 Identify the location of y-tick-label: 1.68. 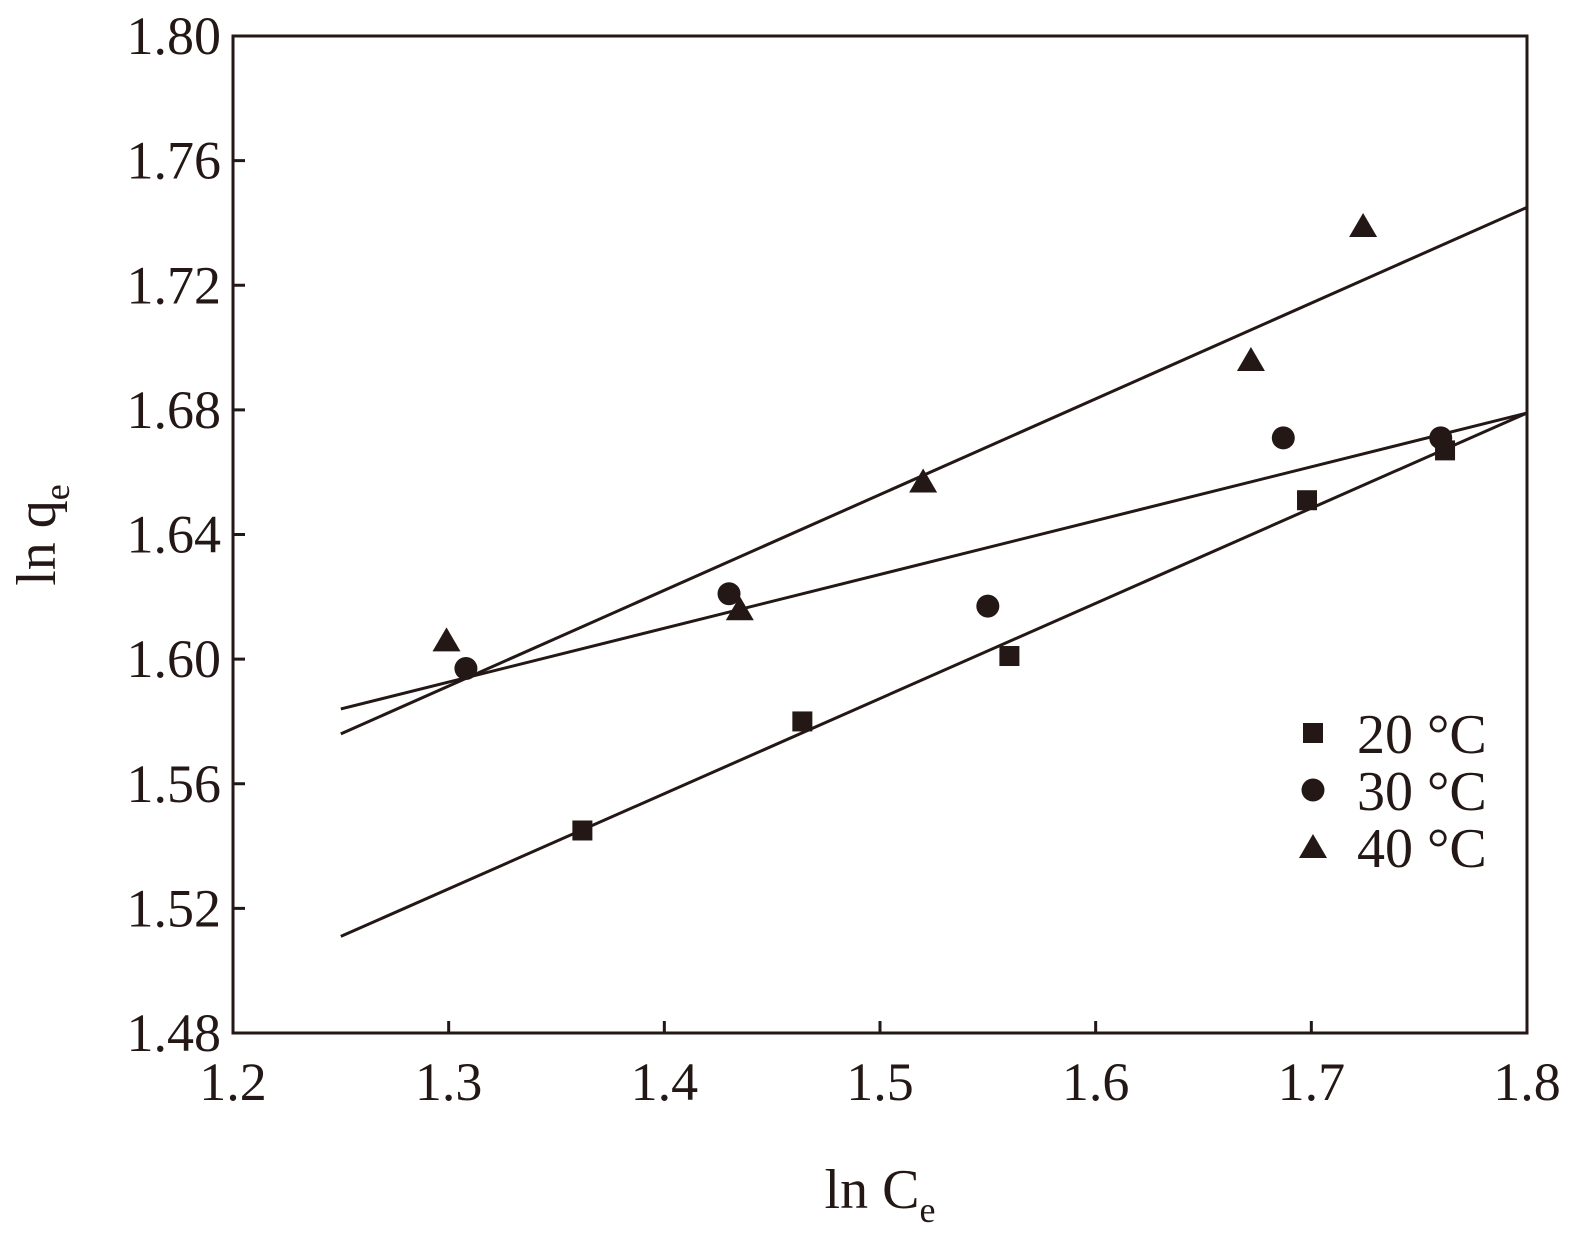
(174, 410).